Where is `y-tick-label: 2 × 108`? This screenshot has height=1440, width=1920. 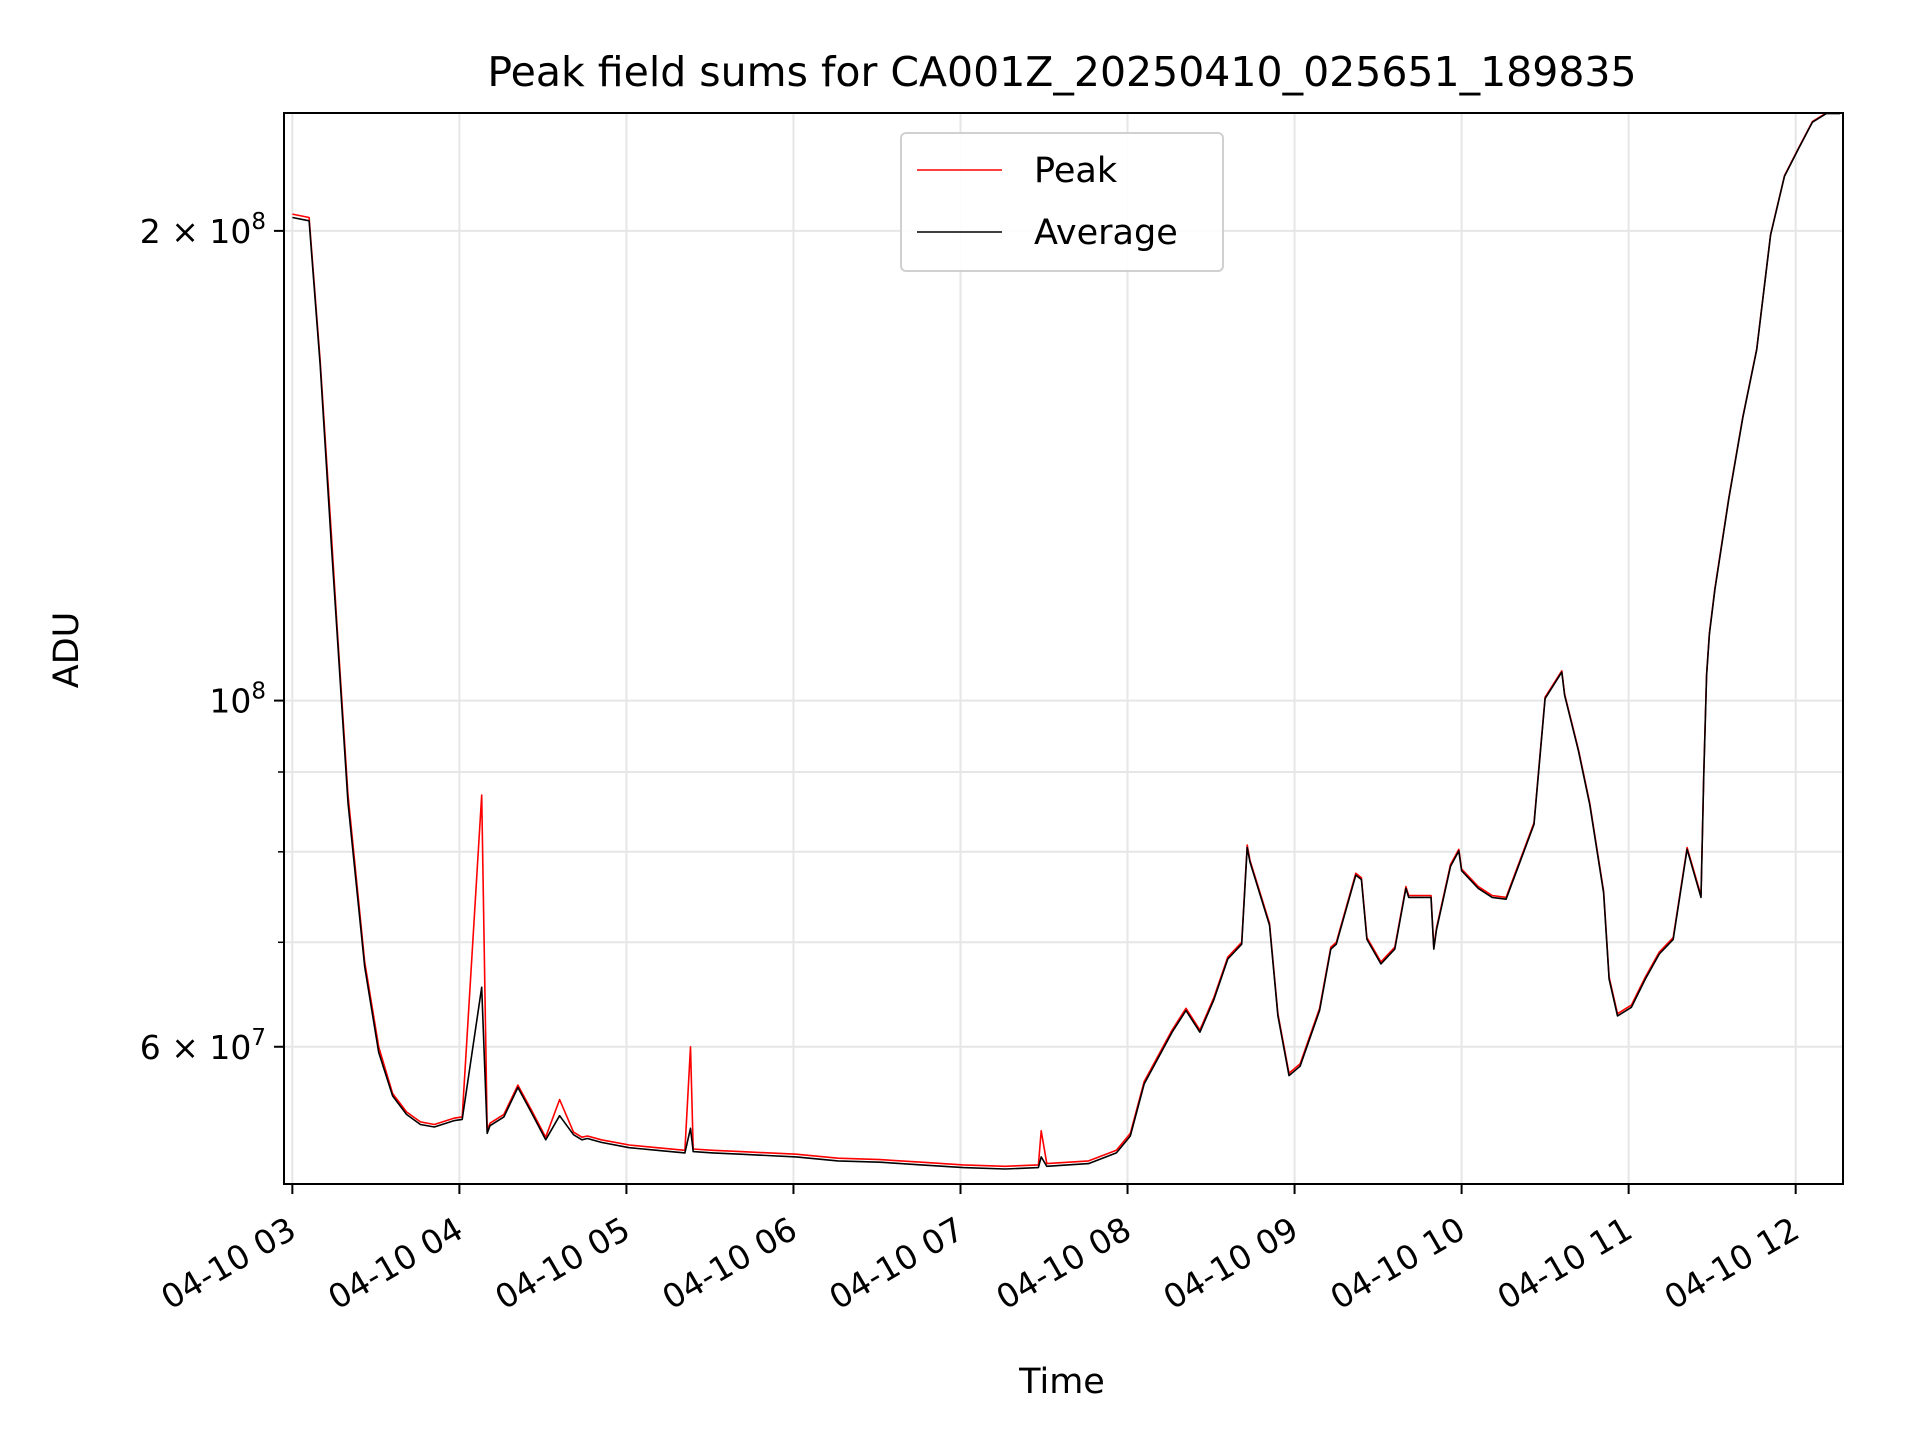 y-tick-label: 2 × 108 is located at coordinates (203, 230).